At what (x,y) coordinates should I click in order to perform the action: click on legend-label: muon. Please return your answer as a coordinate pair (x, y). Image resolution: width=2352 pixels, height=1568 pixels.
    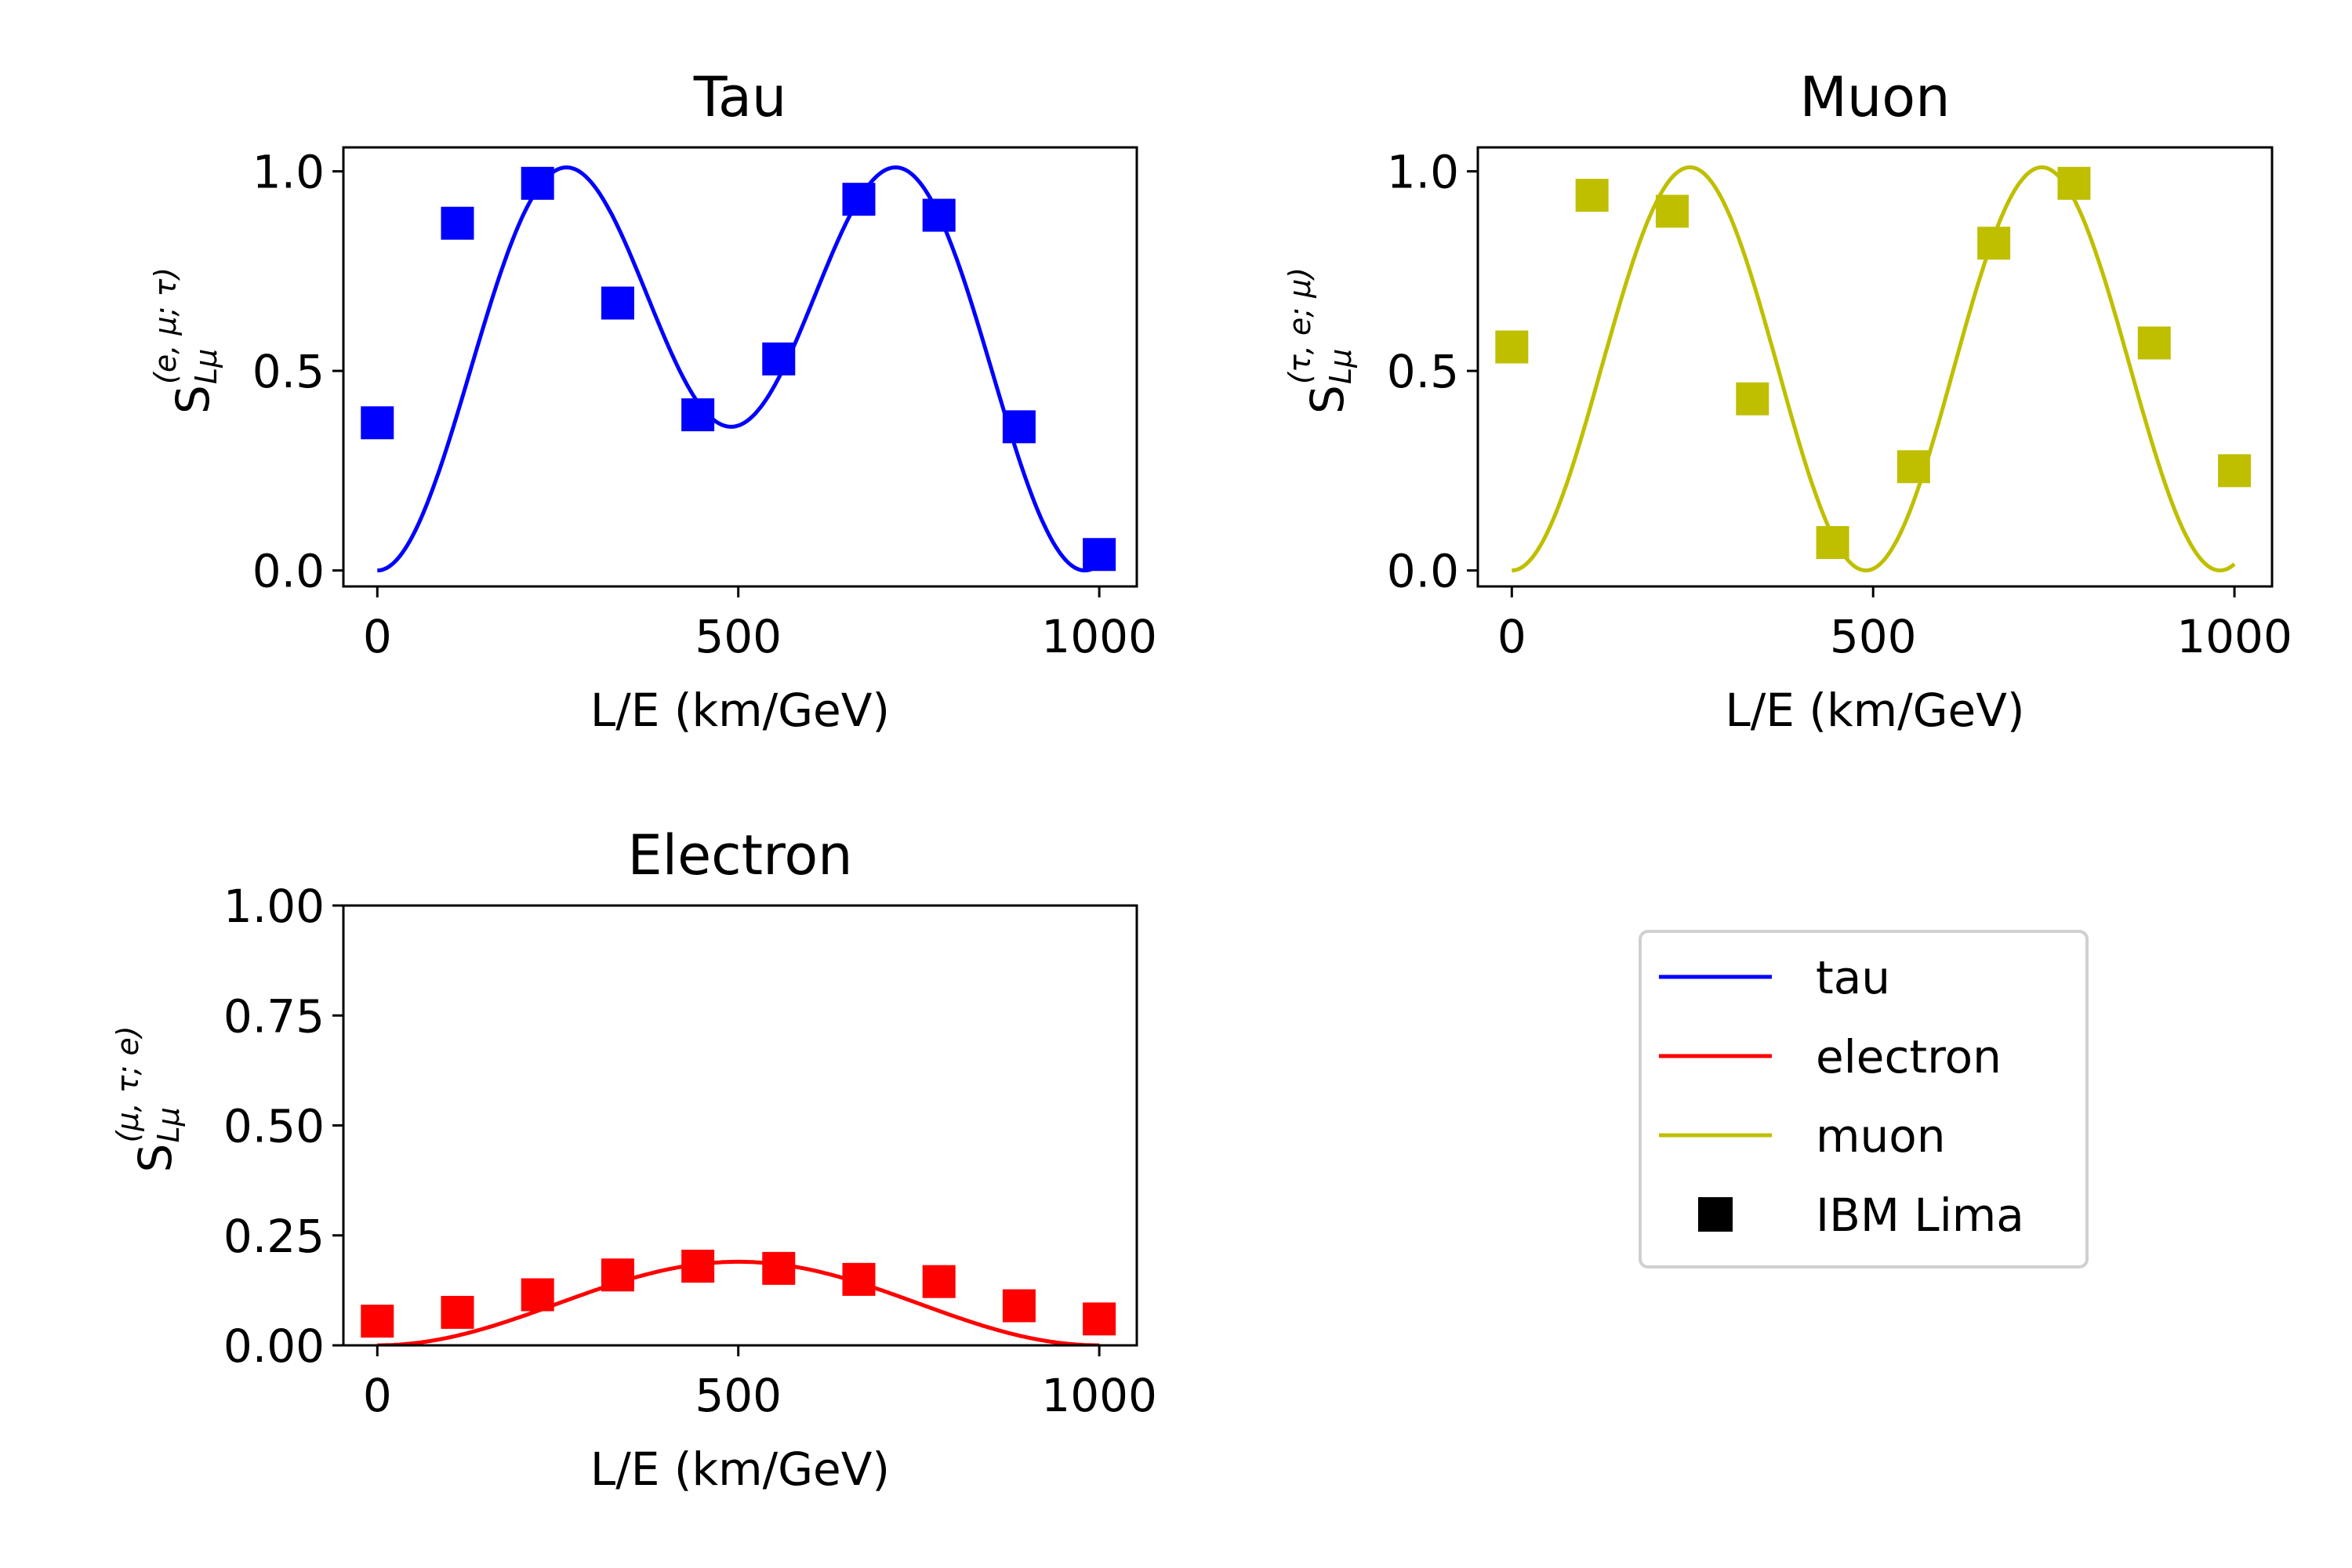
    Looking at the image, I should click on (1881, 1136).